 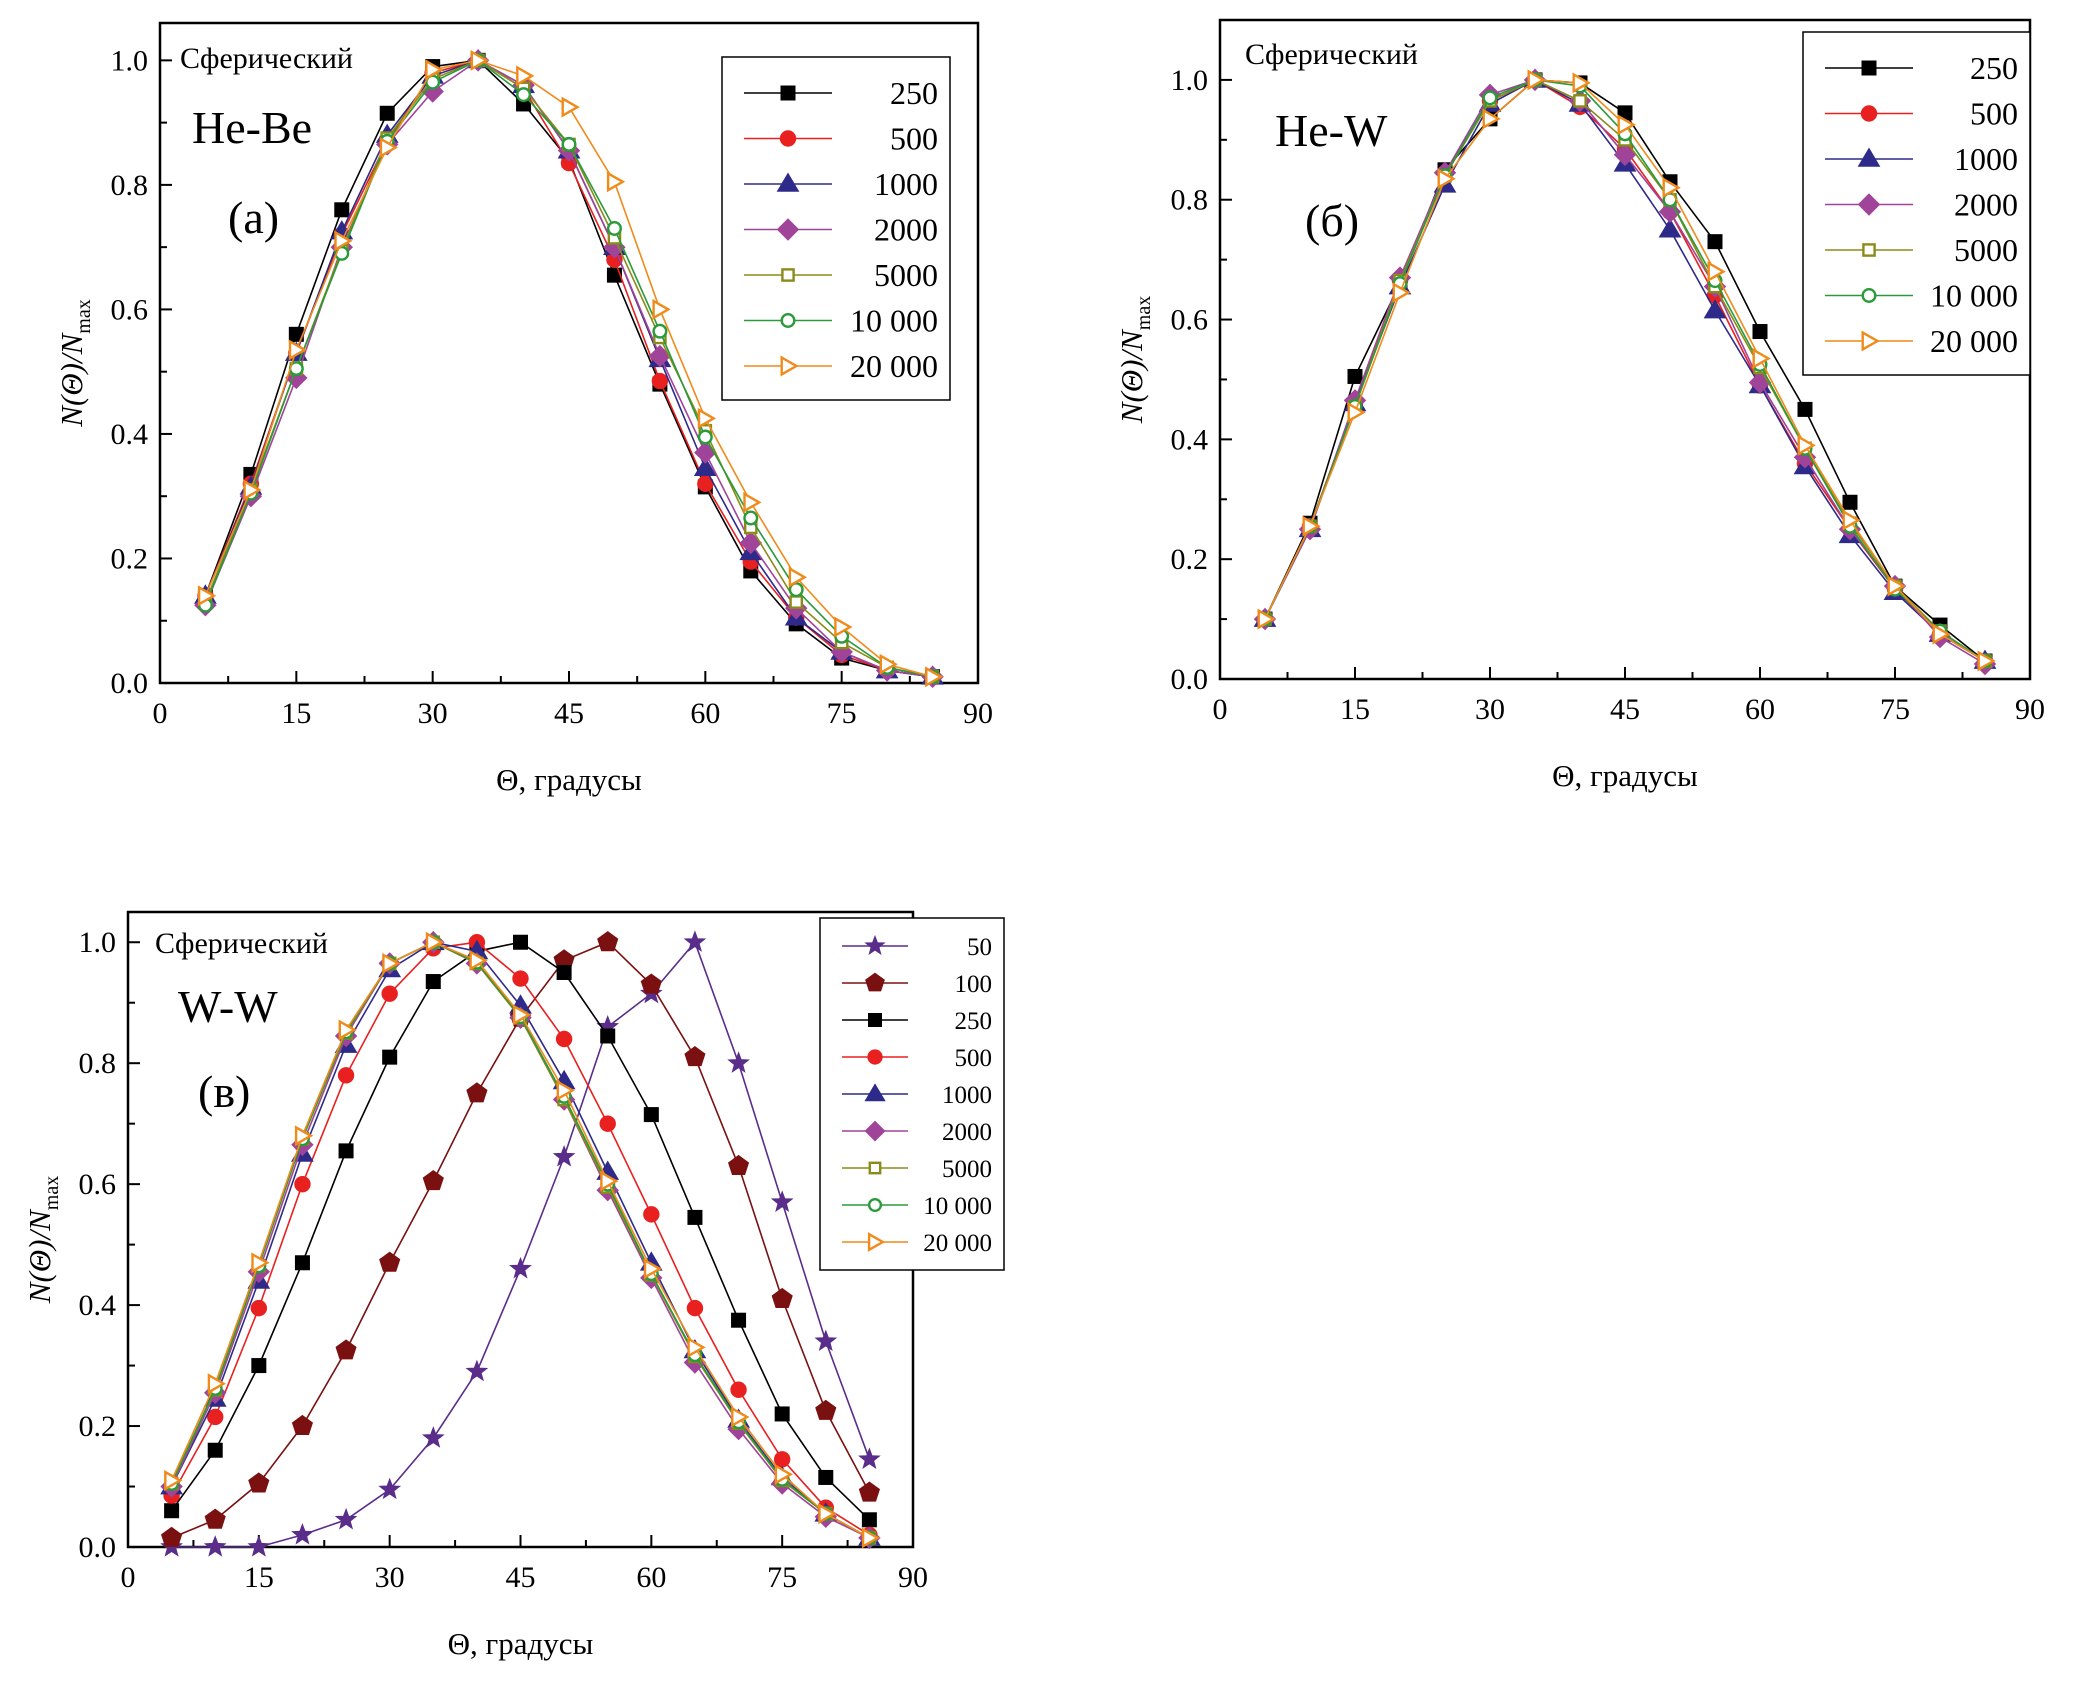 I want to click on legend-label: 50, so click(x=979, y=947).